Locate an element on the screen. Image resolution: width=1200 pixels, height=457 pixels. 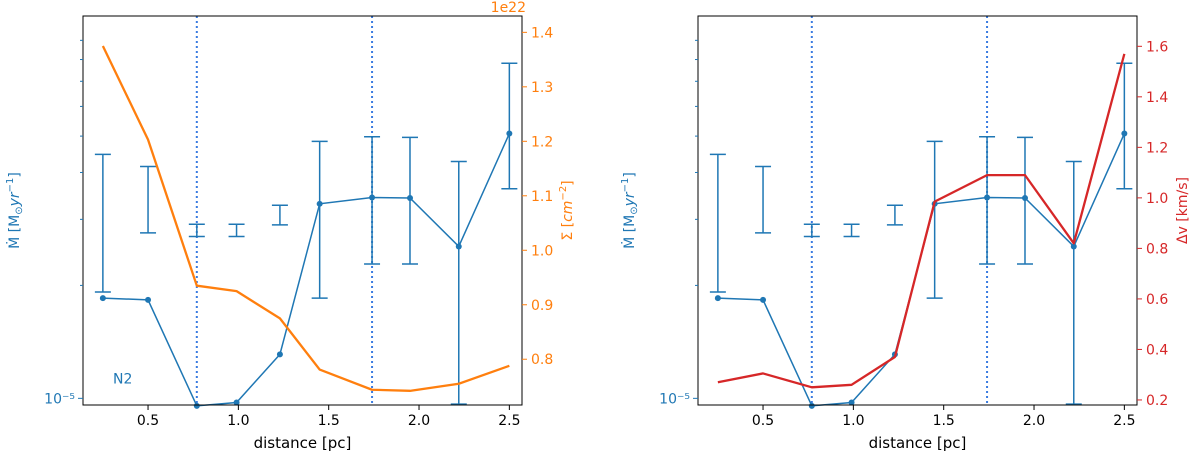
right-ytick-right-label-2: 0.6 is located at coordinates (1157, 300).